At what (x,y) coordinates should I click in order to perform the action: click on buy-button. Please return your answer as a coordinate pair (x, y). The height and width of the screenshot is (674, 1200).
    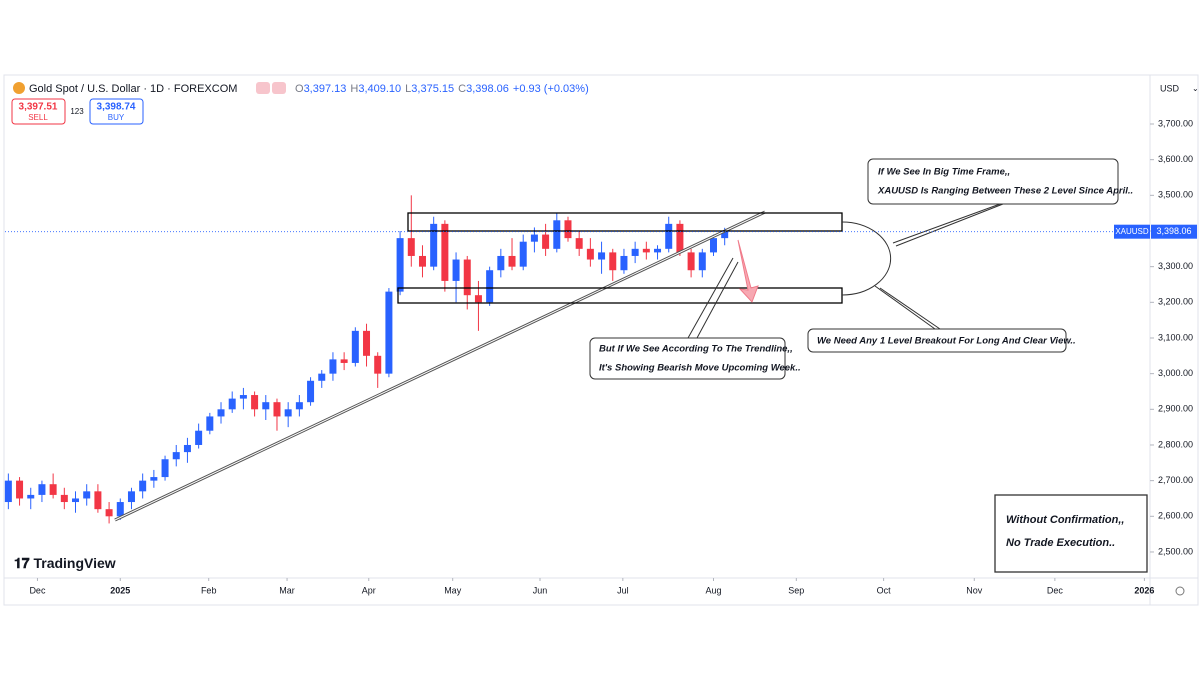
    Looking at the image, I should click on (116, 111).